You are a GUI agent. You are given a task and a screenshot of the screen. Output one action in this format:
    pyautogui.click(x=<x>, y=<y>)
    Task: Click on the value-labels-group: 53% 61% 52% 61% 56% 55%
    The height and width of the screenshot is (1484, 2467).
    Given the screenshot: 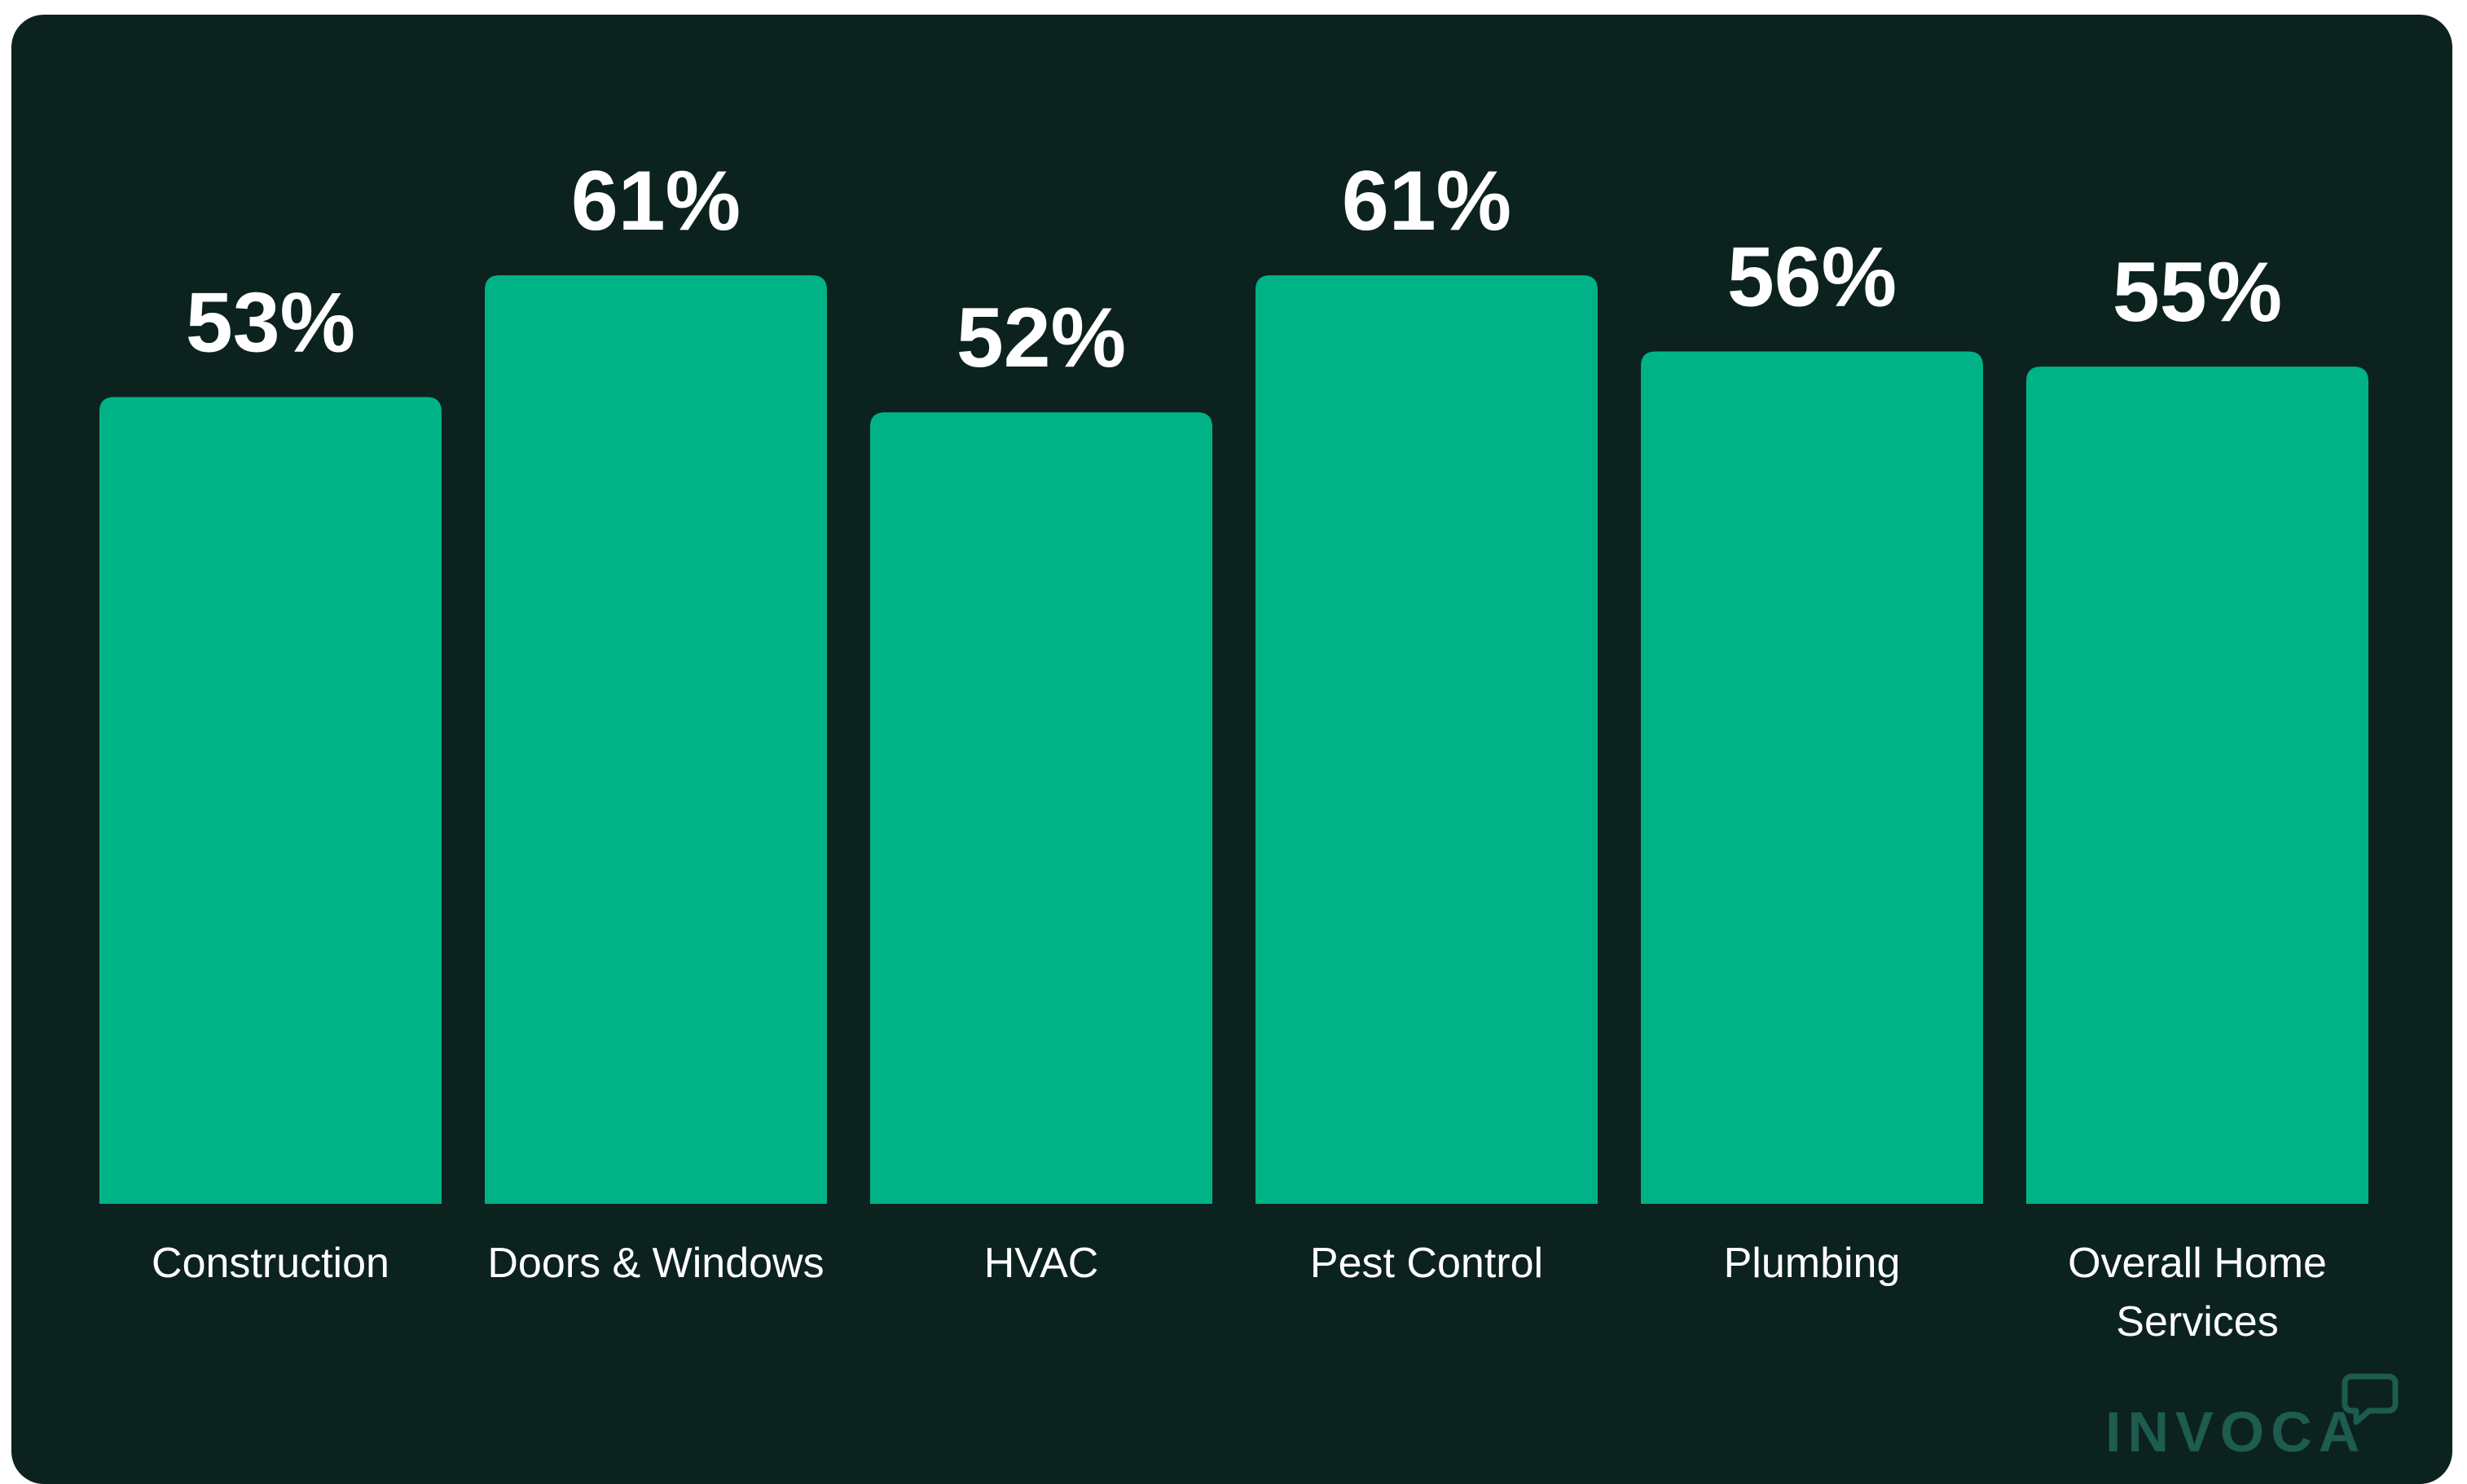 What is the action you would take?
    pyautogui.click(x=1234, y=269)
    